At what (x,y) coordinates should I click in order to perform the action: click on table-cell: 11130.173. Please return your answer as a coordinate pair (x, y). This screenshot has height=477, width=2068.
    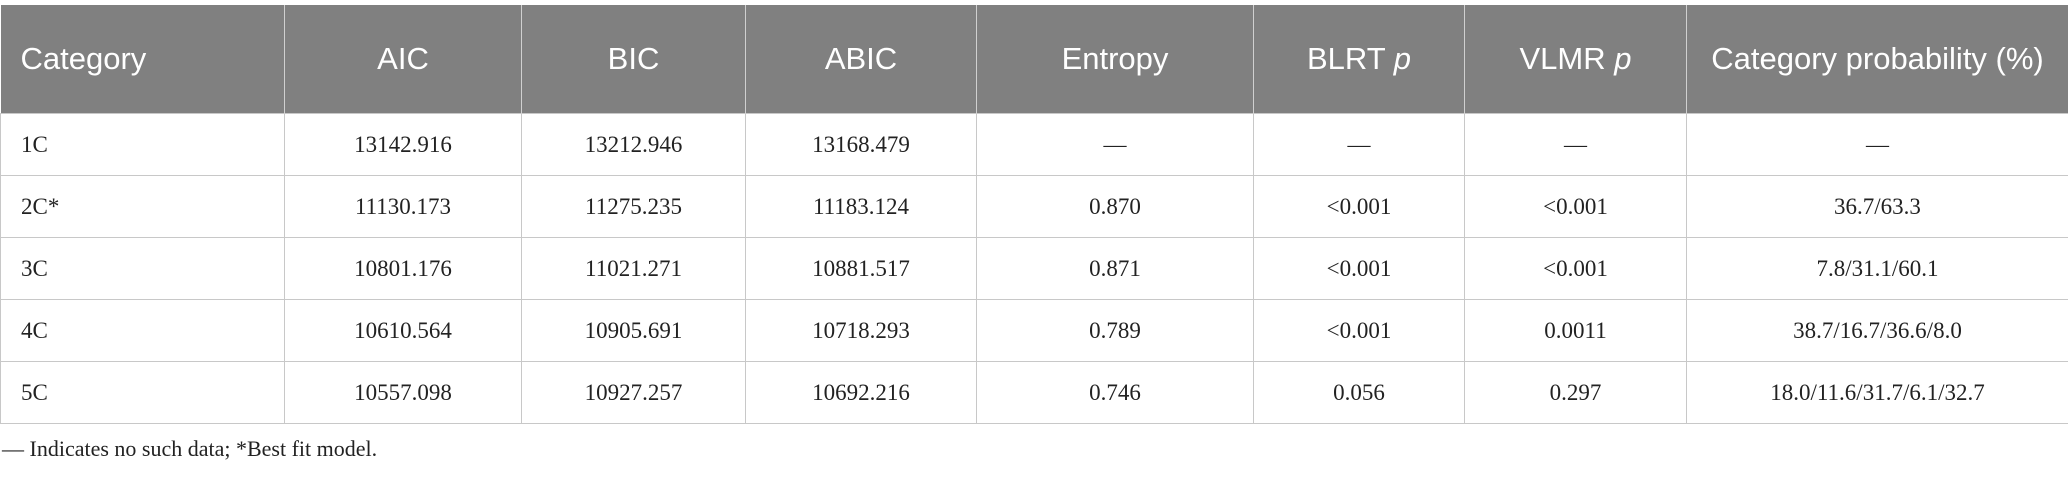
    Looking at the image, I should click on (403, 206).